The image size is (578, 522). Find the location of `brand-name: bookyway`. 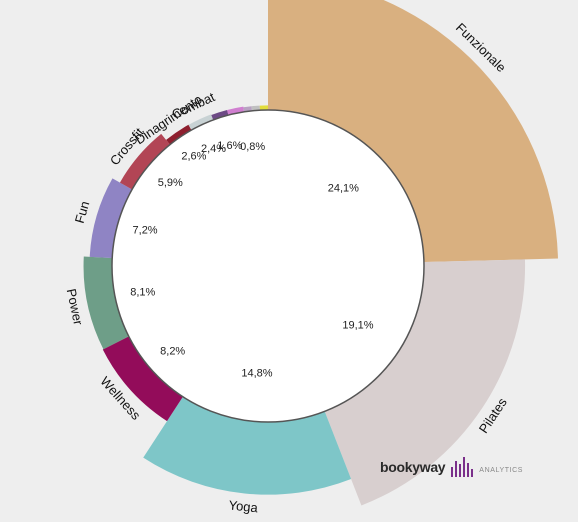

brand-name: bookyway is located at coordinates (413, 467).